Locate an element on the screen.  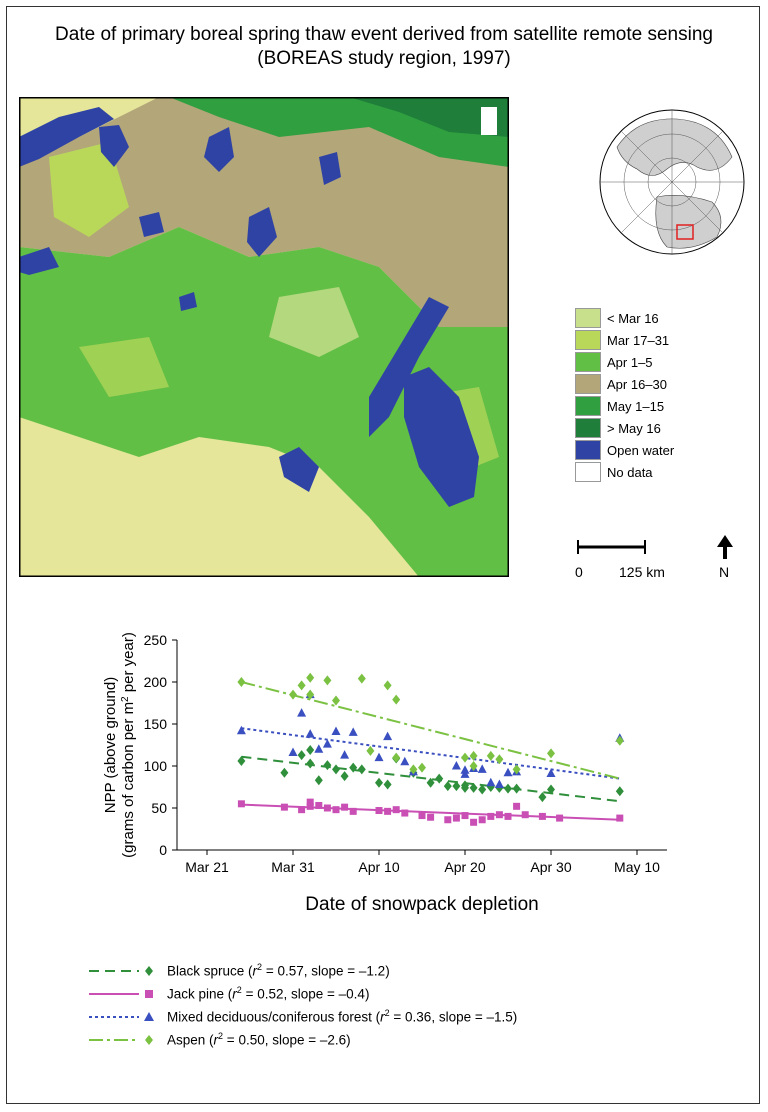
series-legend-item: Jack pine (r2 = 0.52, slope = –0.4) is located at coordinates (302, 993).